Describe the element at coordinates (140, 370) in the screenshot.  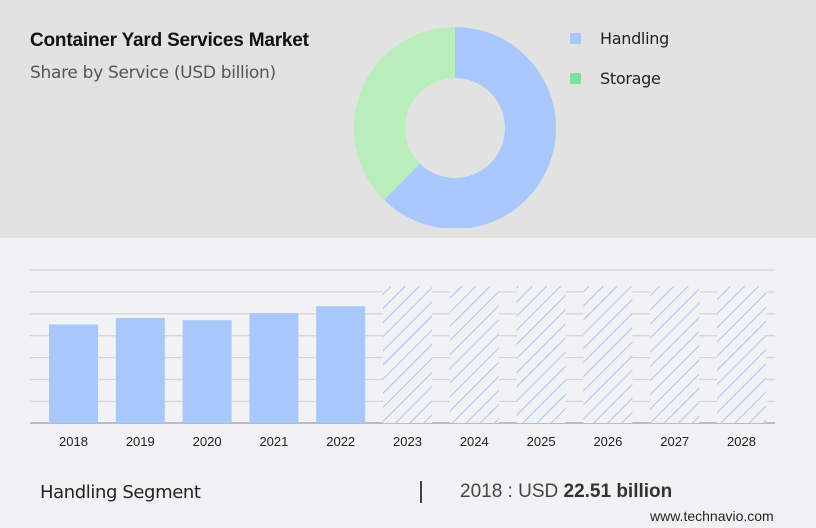
I see `bar-2019` at that location.